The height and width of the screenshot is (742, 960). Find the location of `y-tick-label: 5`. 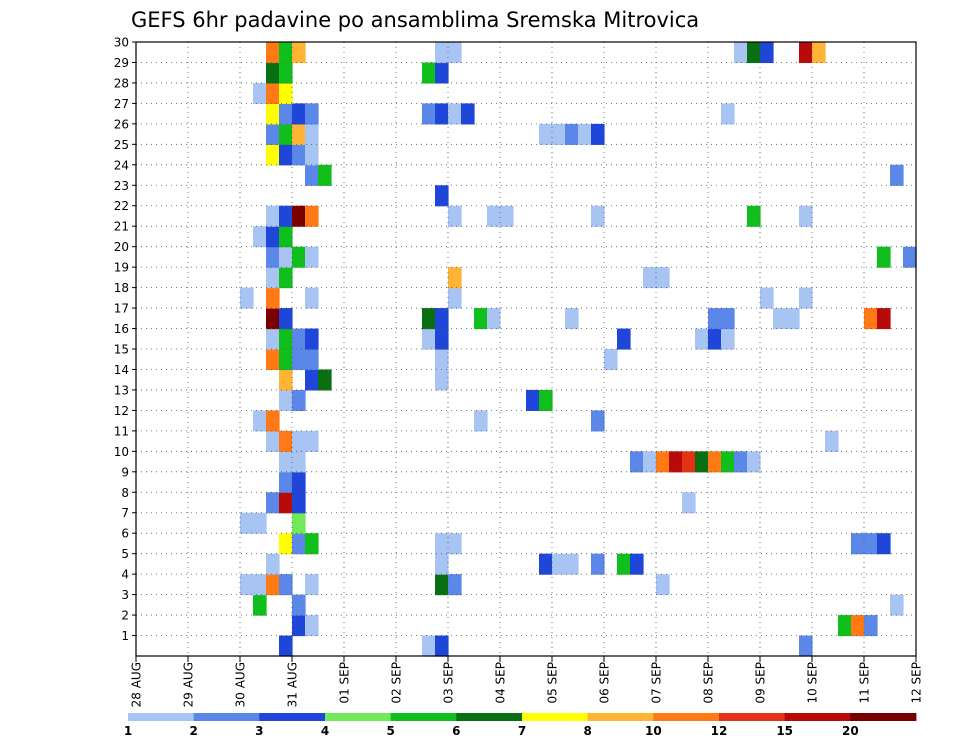

y-tick-label: 5 is located at coordinates (125, 554).